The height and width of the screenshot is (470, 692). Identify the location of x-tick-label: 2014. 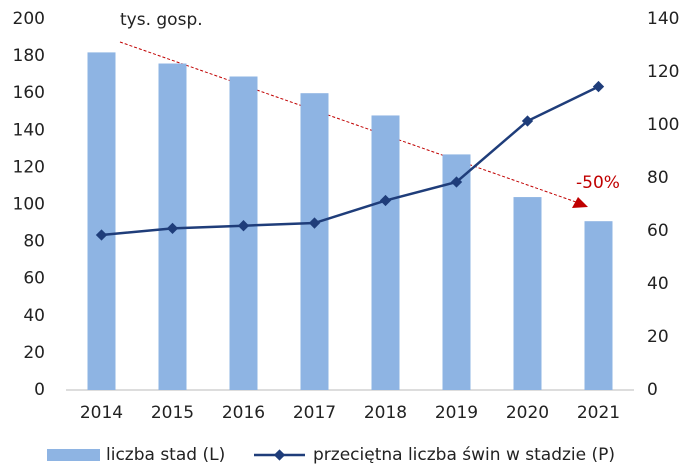
(101, 413).